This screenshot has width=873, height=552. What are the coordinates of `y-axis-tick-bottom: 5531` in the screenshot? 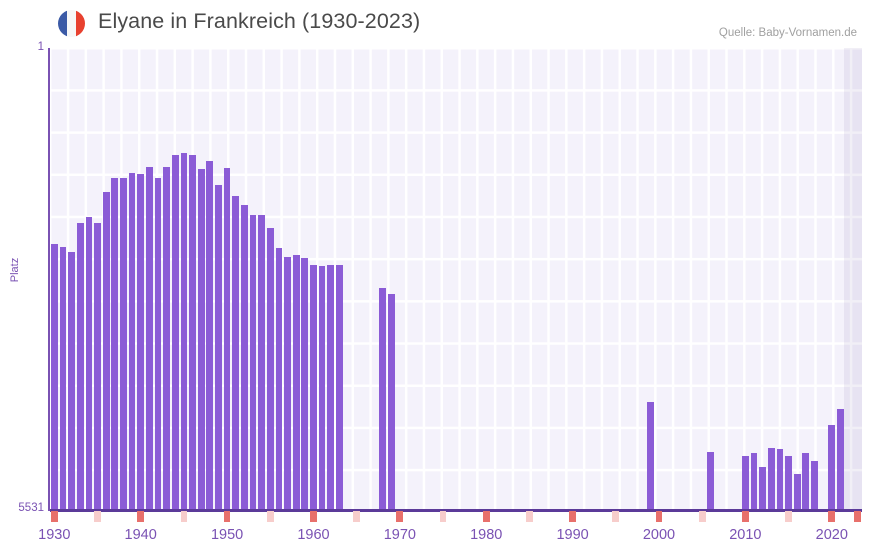 It's located at (31, 508).